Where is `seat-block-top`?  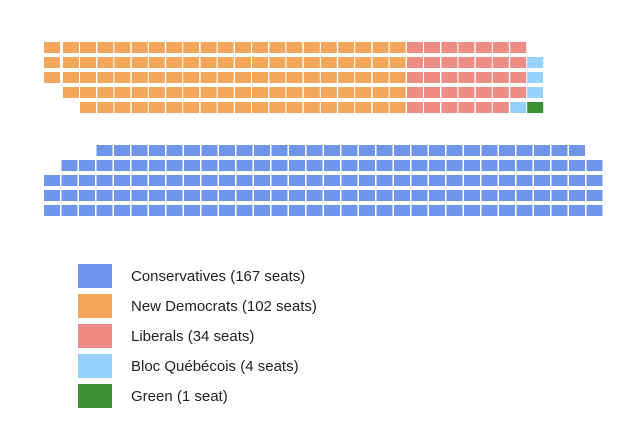 seat-block-top is located at coordinates (294, 77).